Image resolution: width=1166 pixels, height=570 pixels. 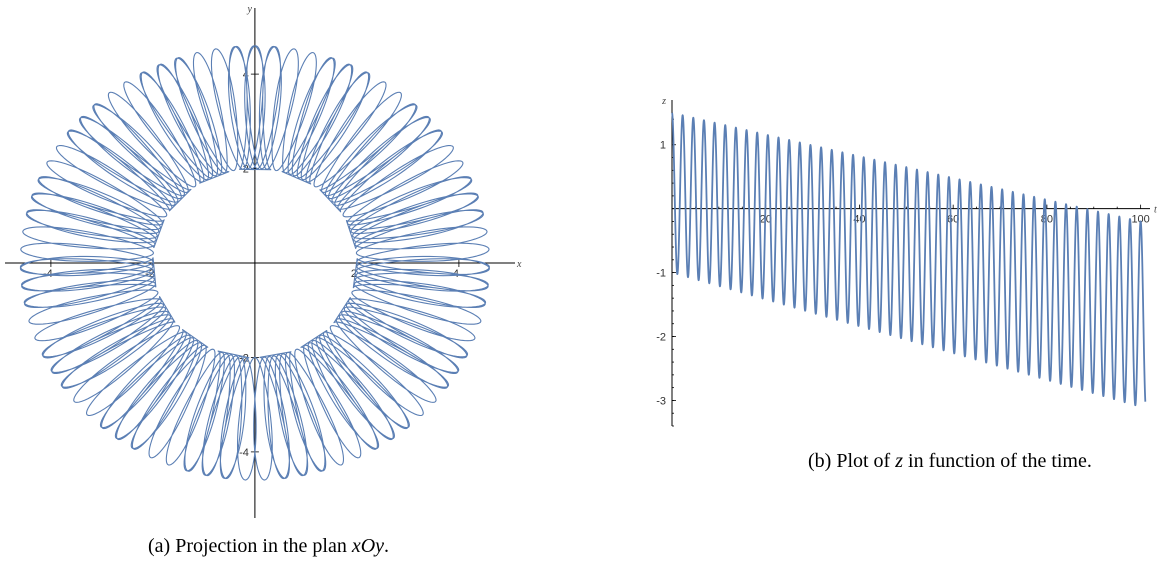 I want to click on t-axis-name: t, so click(x=1155, y=210).